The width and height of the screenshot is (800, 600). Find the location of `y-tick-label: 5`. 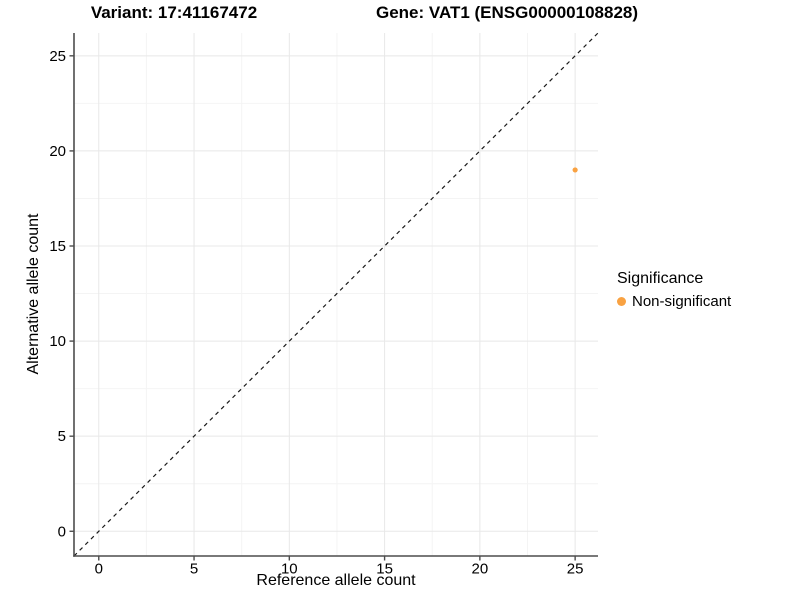

y-tick-label: 5 is located at coordinates (62, 436).